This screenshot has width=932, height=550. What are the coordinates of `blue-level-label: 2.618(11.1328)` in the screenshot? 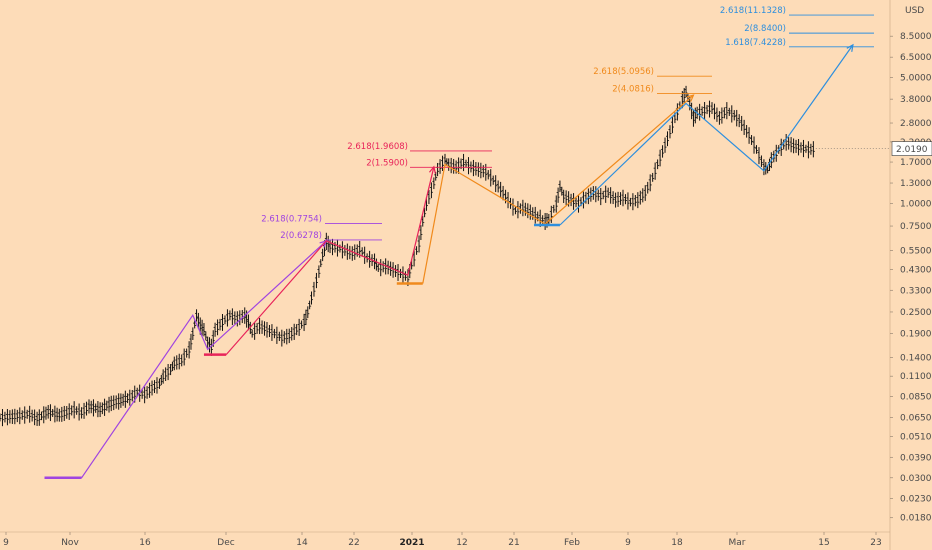 It's located at (753, 11).